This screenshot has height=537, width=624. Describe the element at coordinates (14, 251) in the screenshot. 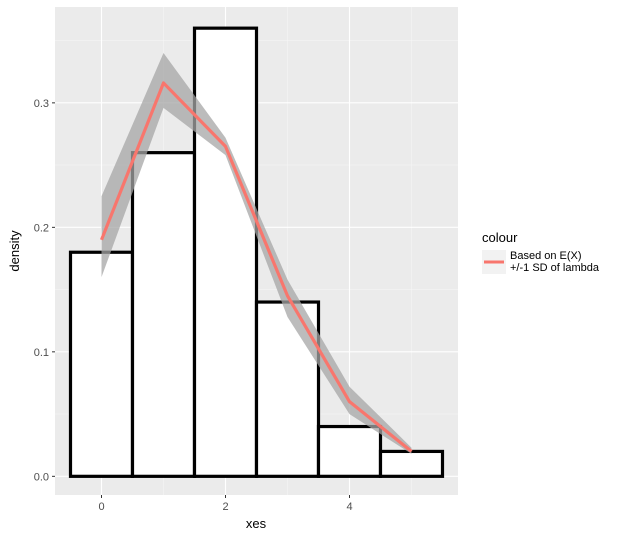

I see `y-axis-title: density` at that location.